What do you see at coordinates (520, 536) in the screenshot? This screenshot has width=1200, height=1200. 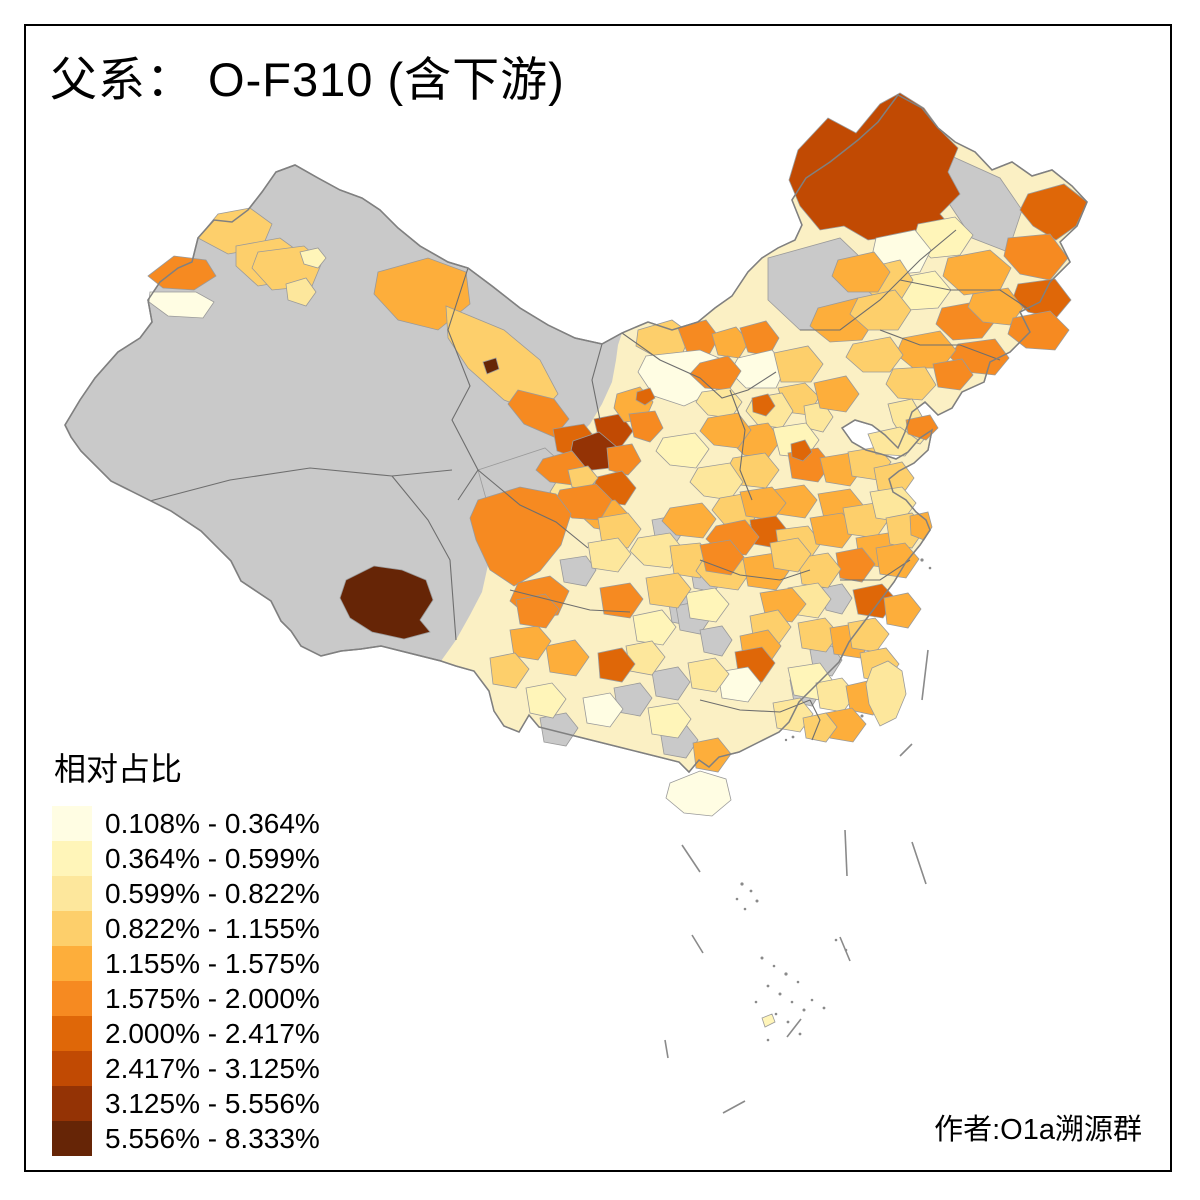 I see `map-region-garze` at bounding box center [520, 536].